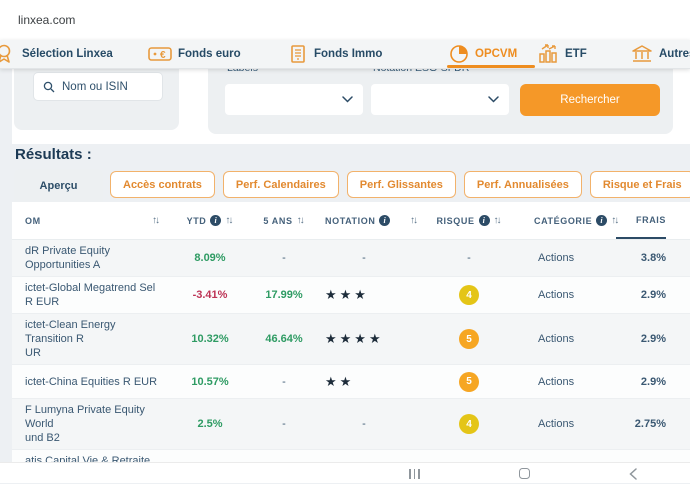  I want to click on fund-name: F Lumyna Private Equity World und B2, so click(85, 424).